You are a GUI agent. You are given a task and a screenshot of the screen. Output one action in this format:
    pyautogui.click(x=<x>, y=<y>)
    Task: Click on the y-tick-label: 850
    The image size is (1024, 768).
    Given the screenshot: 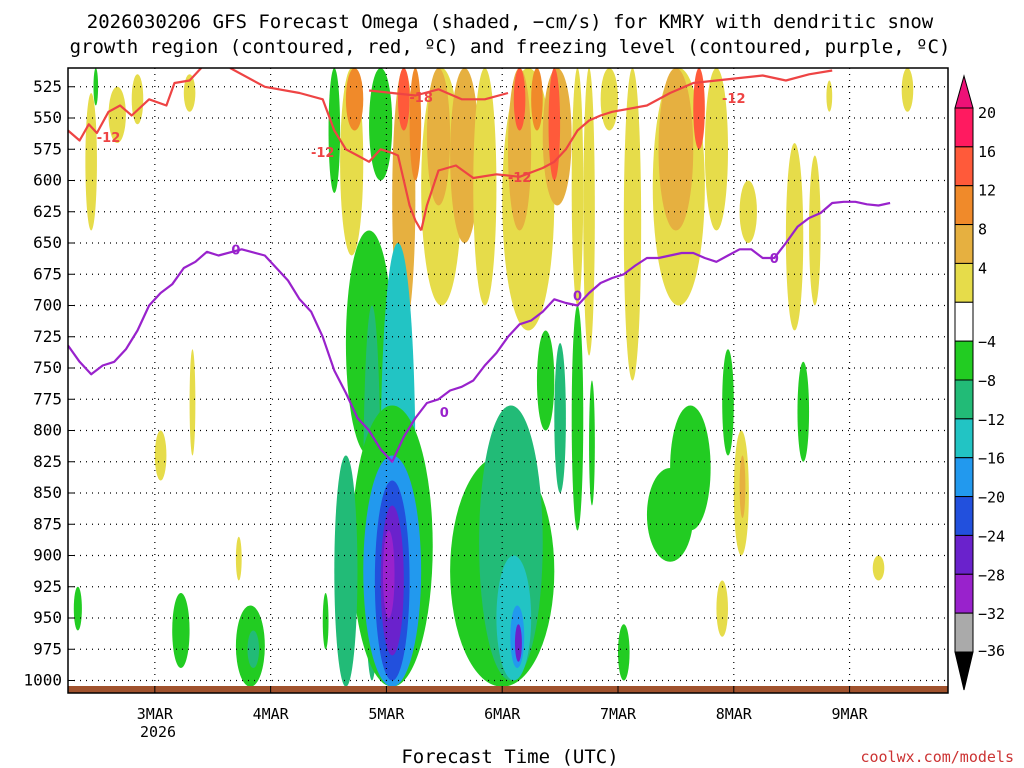 What is the action you would take?
    pyautogui.click(x=47, y=492)
    